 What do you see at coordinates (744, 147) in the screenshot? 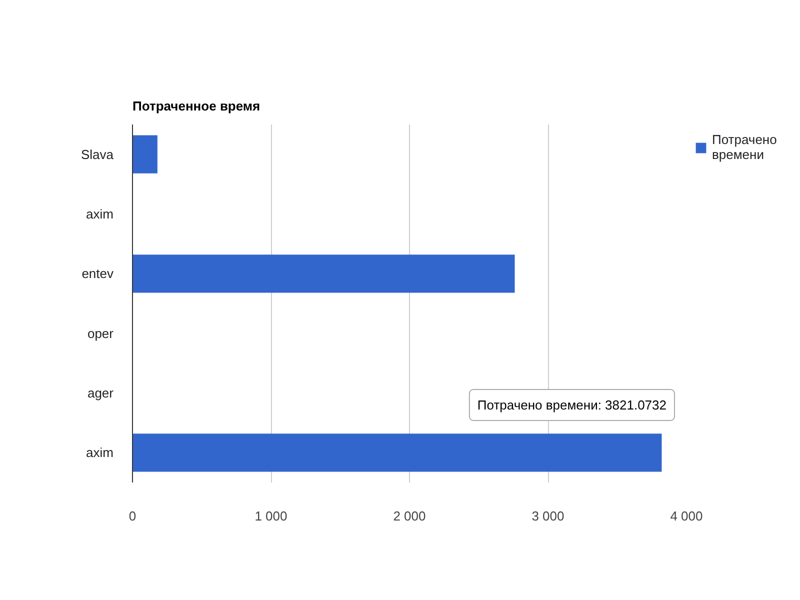
I see `legend-label: Потрачено времени` at bounding box center [744, 147].